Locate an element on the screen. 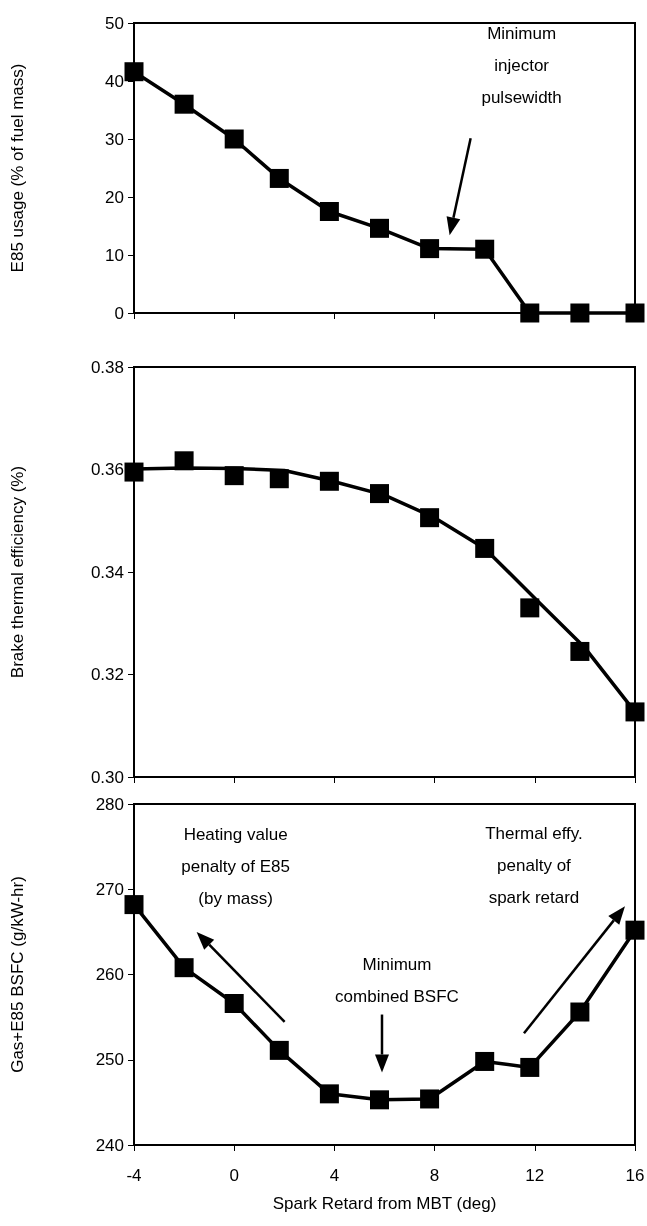 Image resolution: width=647 pixels, height=1226 pixels. y-tick-label: 0.38 is located at coordinates (107, 367).